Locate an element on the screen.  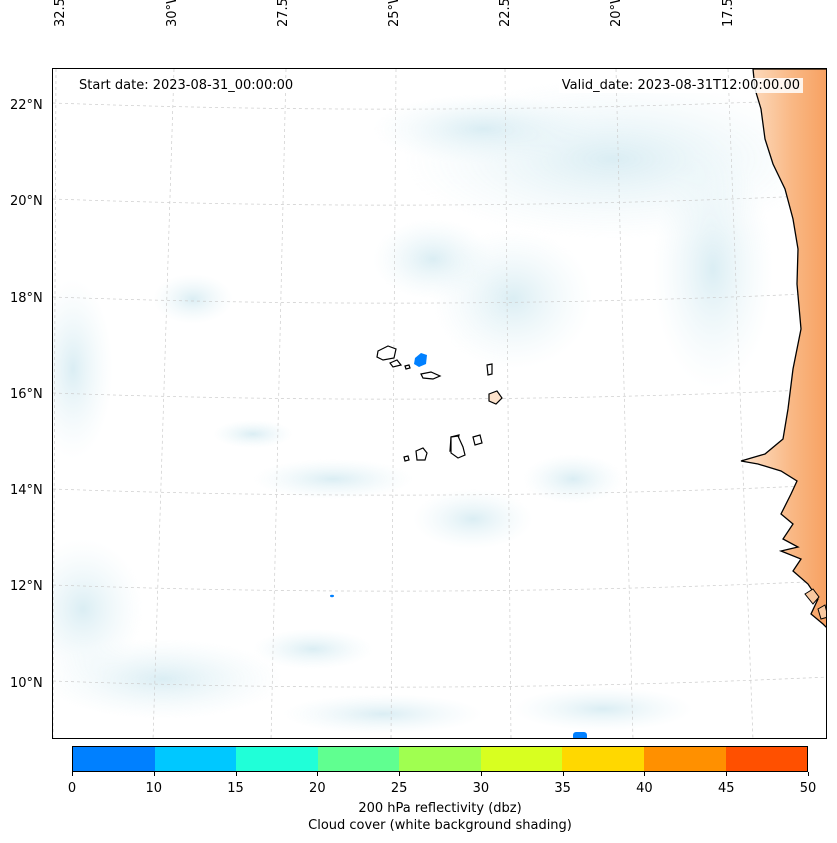
lon-label: 32.5°W is located at coordinates (60, 13).